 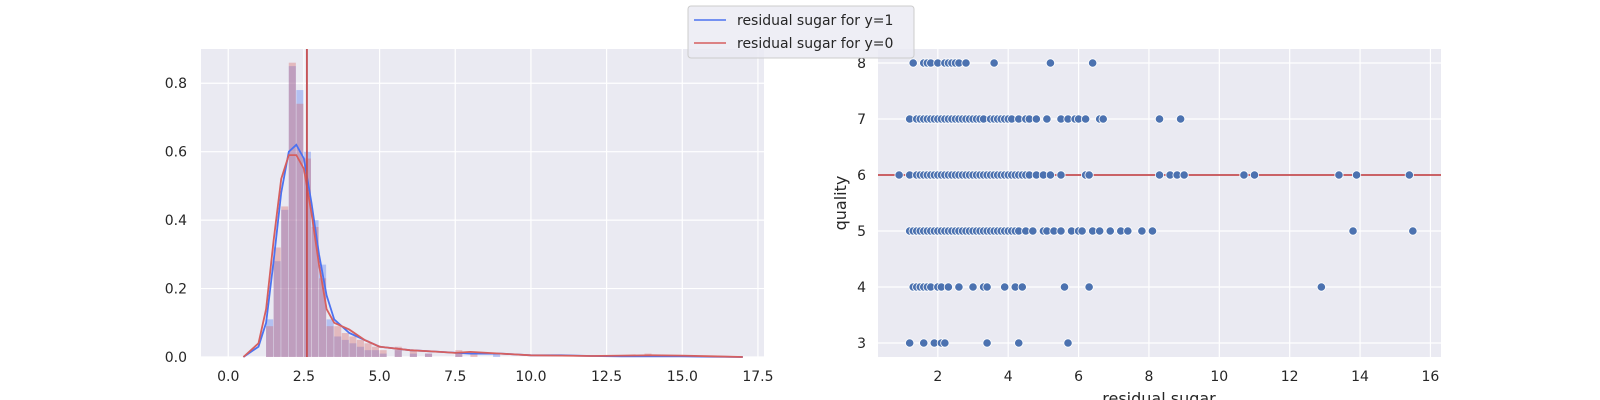 What do you see at coordinates (861, 120) in the screenshot?
I see `scatter-y-tick-label: 7` at bounding box center [861, 120].